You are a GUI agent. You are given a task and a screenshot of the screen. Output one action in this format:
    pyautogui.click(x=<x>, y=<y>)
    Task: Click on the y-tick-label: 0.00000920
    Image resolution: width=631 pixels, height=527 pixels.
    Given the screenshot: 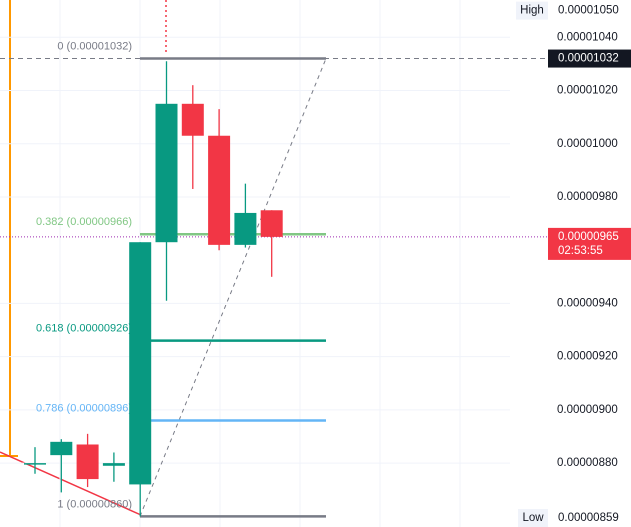 What is the action you would take?
    pyautogui.click(x=587, y=357)
    